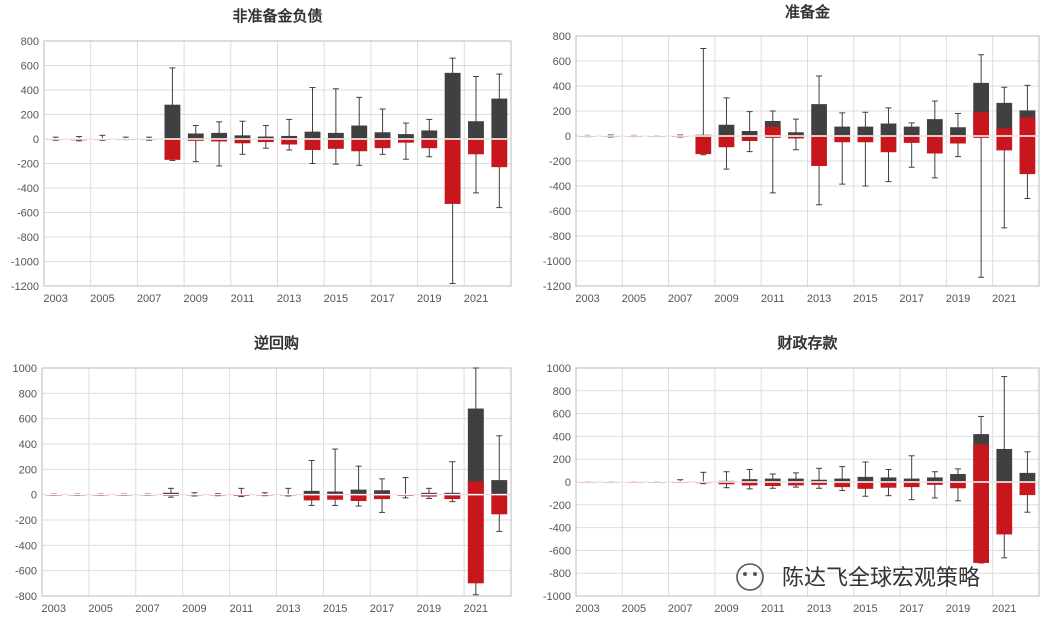  I want to click on x-tick-label: 2021, so click(476, 299).